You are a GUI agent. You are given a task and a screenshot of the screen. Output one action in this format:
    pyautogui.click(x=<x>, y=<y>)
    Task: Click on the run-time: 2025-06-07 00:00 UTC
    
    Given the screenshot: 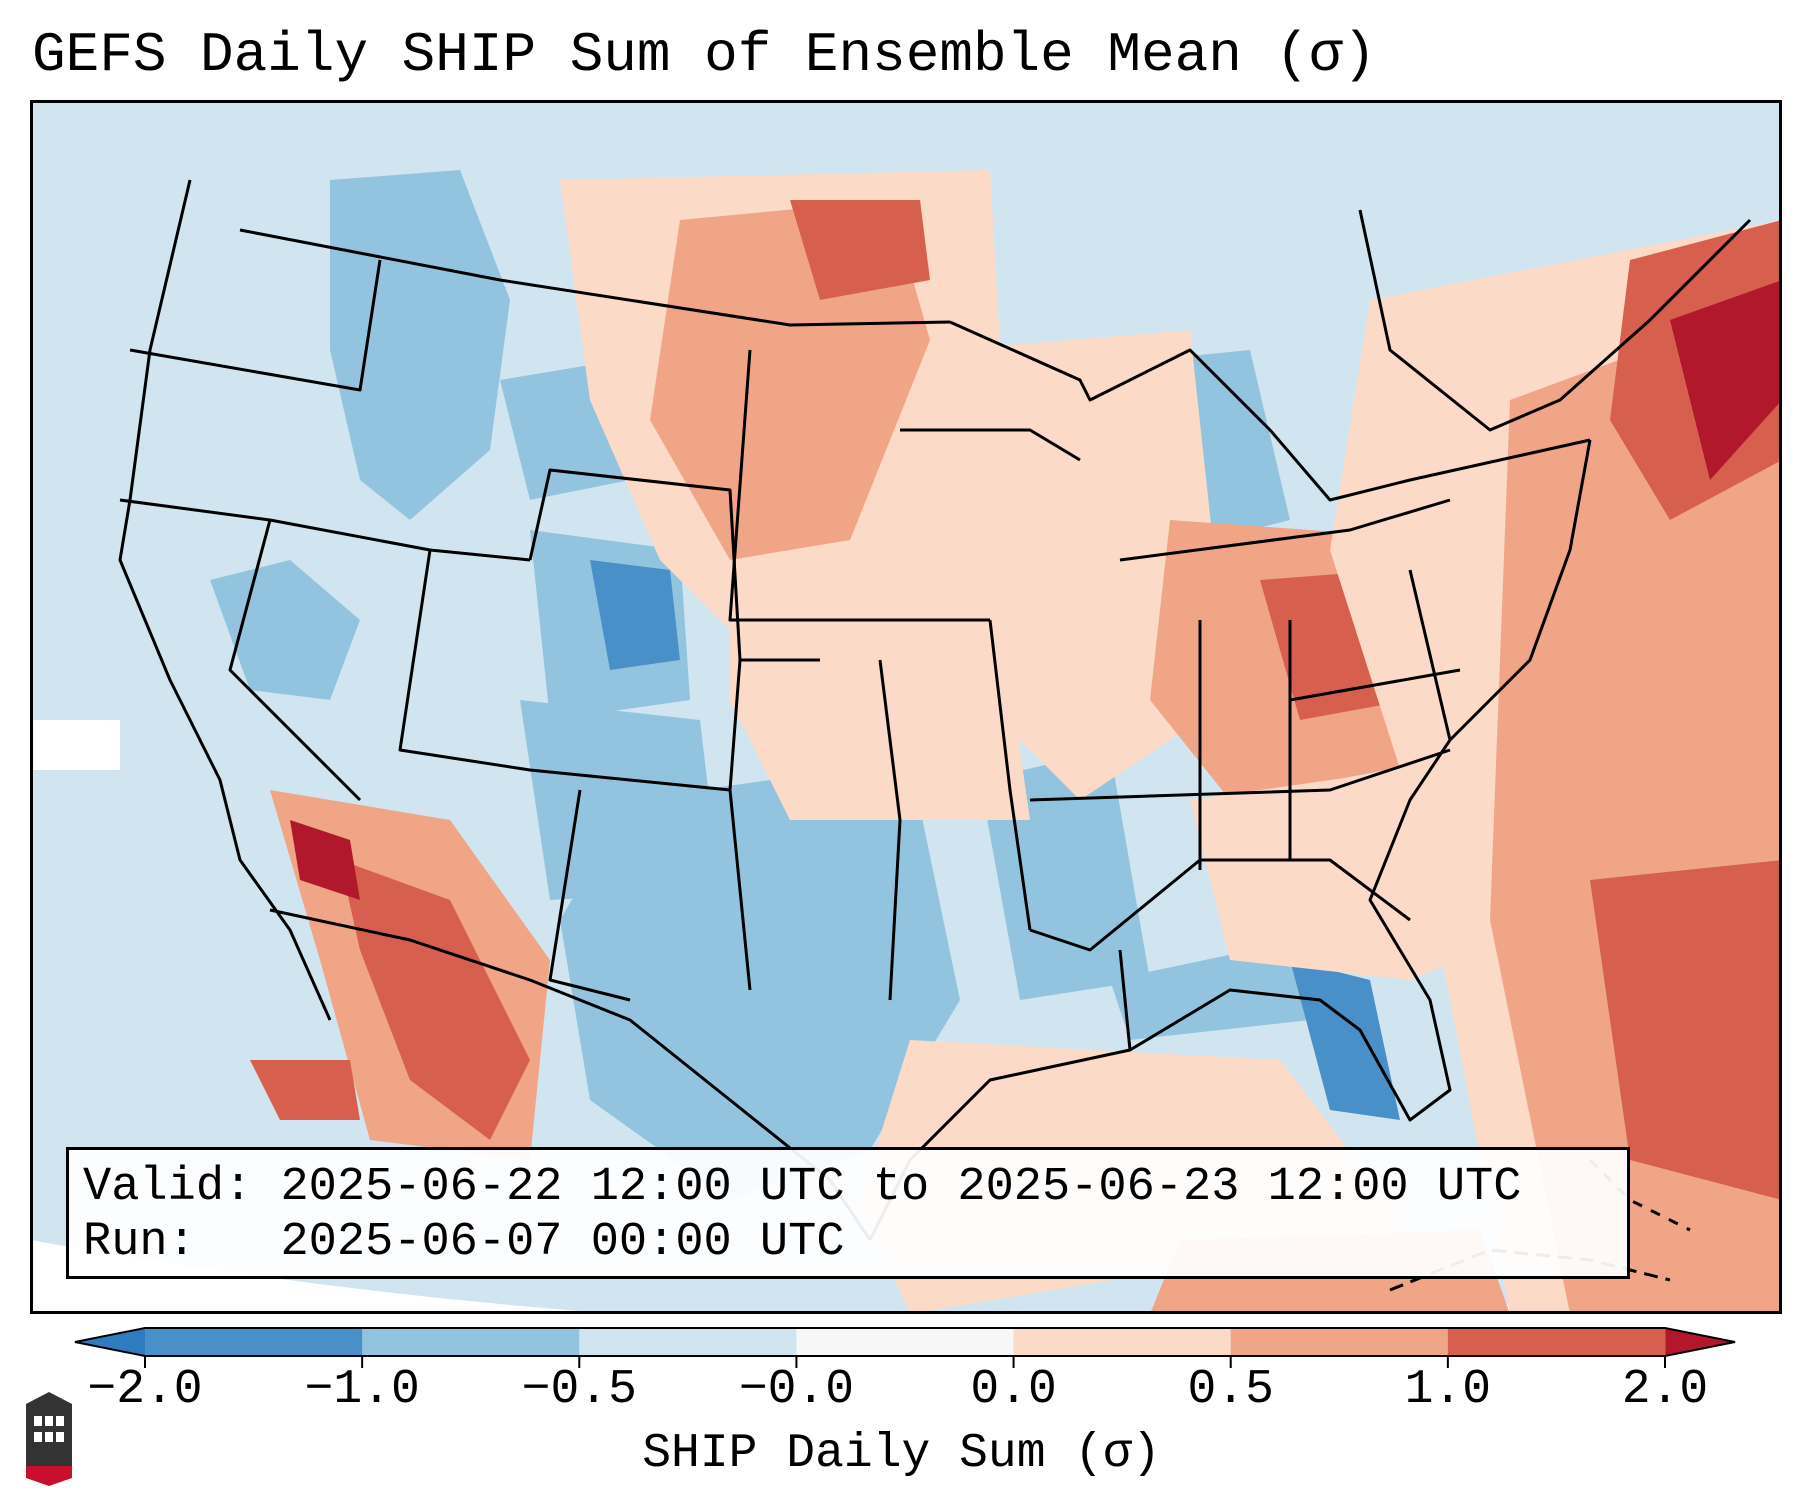 What is the action you would take?
    pyautogui.click(x=562, y=1242)
    